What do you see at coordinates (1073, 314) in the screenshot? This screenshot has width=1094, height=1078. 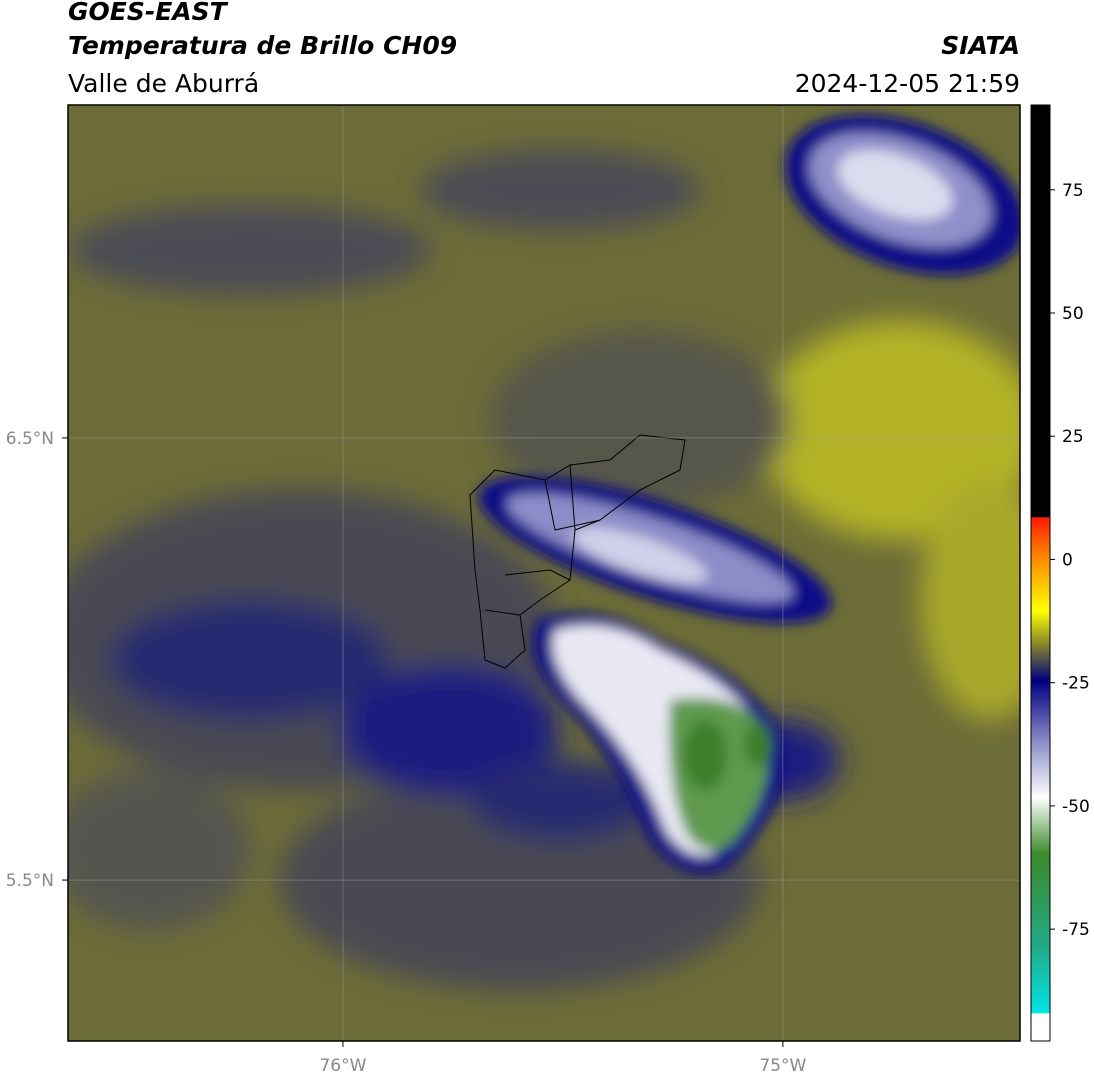 I see `colorbar-tick-label: 50` at bounding box center [1073, 314].